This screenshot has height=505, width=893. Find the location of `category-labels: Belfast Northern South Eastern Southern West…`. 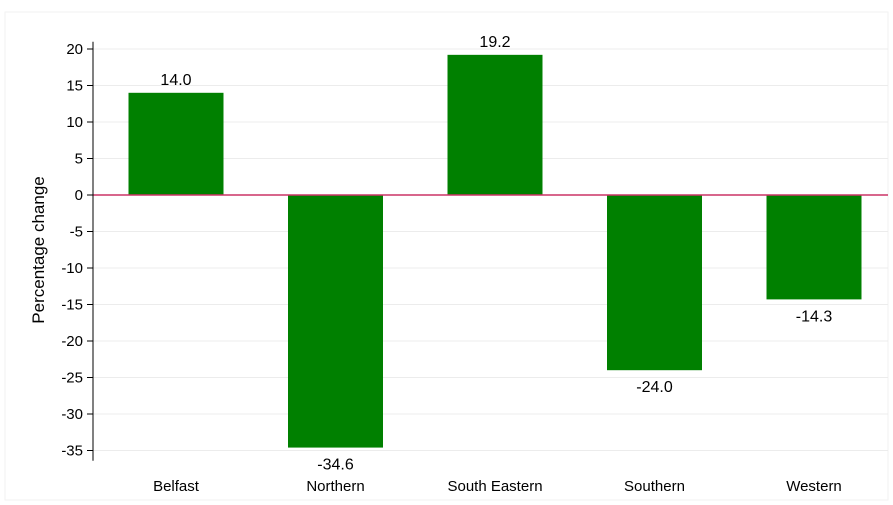

category-labels: Belfast Northern South Eastern Southern West… is located at coordinates (497, 486).